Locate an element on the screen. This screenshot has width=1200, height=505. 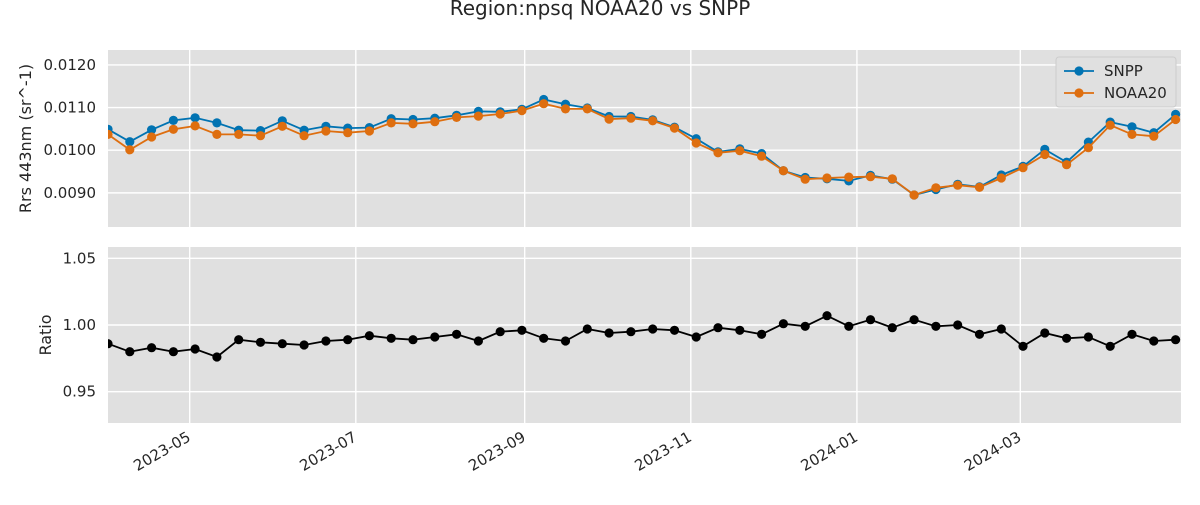
x-tick-label: 2023-11 is located at coordinates (663, 451).